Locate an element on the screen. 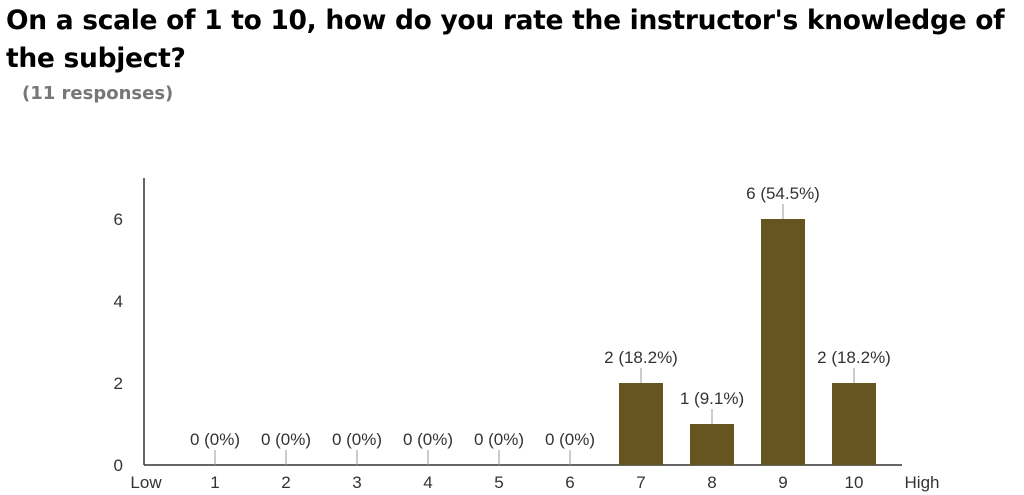  x-tick-label: 8 is located at coordinates (711, 482).